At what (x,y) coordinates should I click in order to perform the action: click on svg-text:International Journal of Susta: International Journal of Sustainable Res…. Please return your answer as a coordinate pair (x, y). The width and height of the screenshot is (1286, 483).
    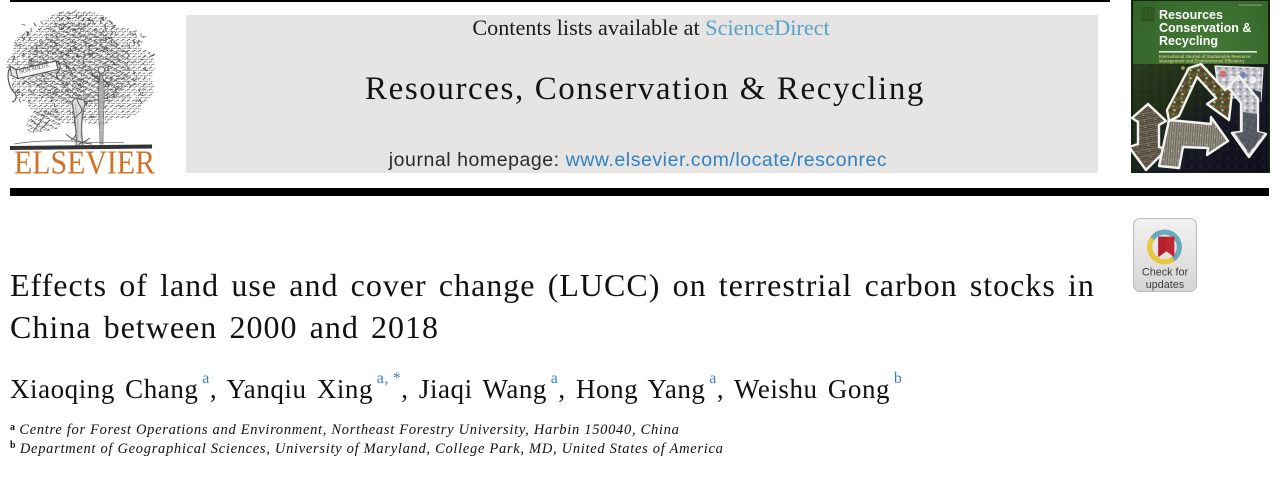
    Looking at the image, I should click on (1205, 56).